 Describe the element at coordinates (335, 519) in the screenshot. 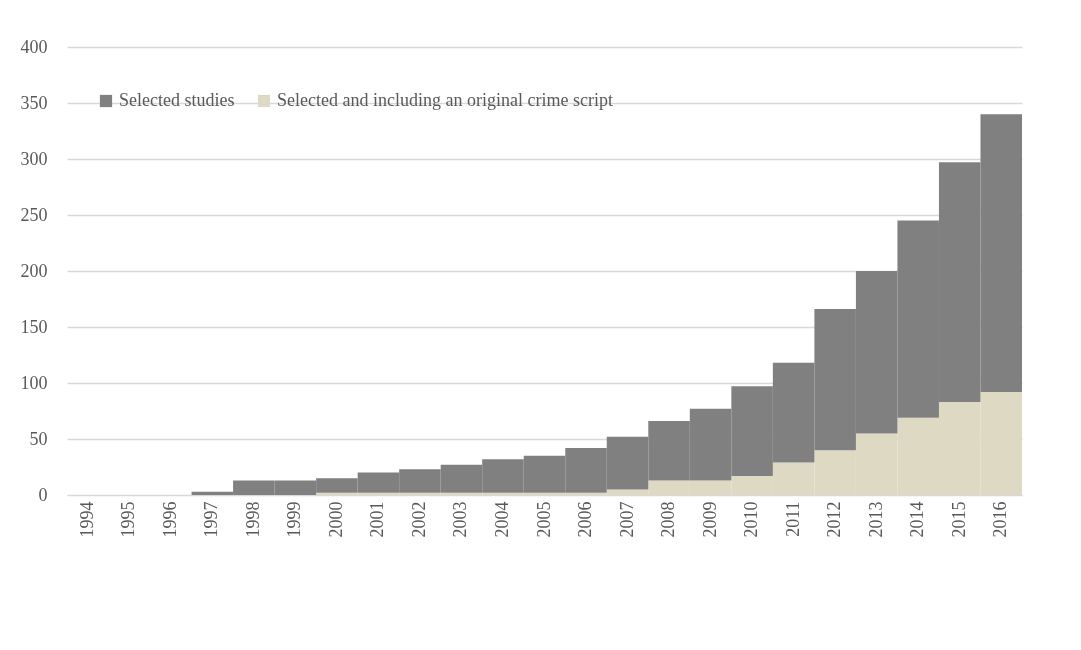

I see `x-tick-label: 2000` at that location.